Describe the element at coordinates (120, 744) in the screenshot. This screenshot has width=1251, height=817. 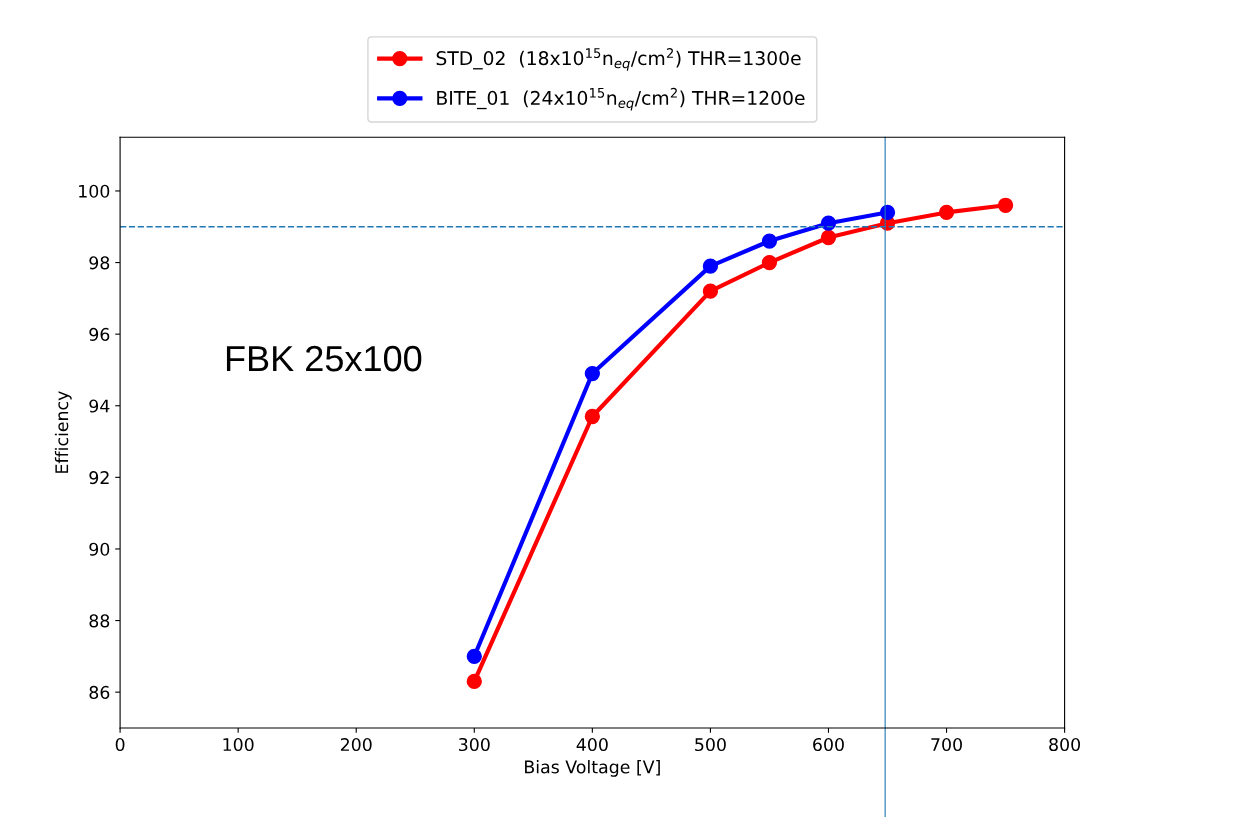
I see `x-tick-label: 0` at that location.